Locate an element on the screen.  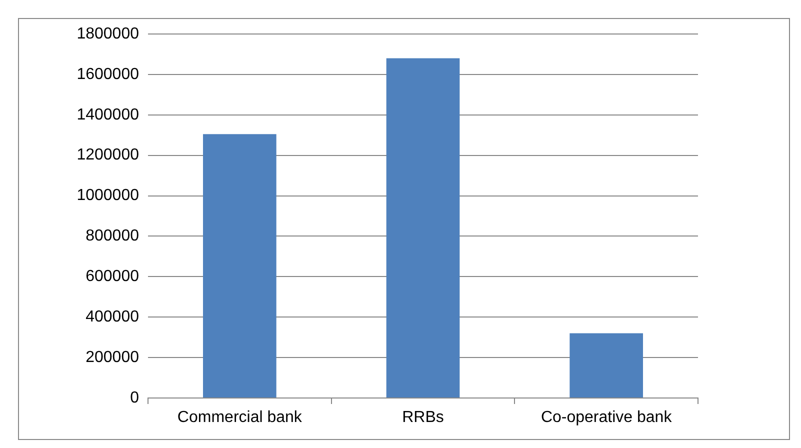
x-tick-label: Commercial bank is located at coordinates (240, 417).